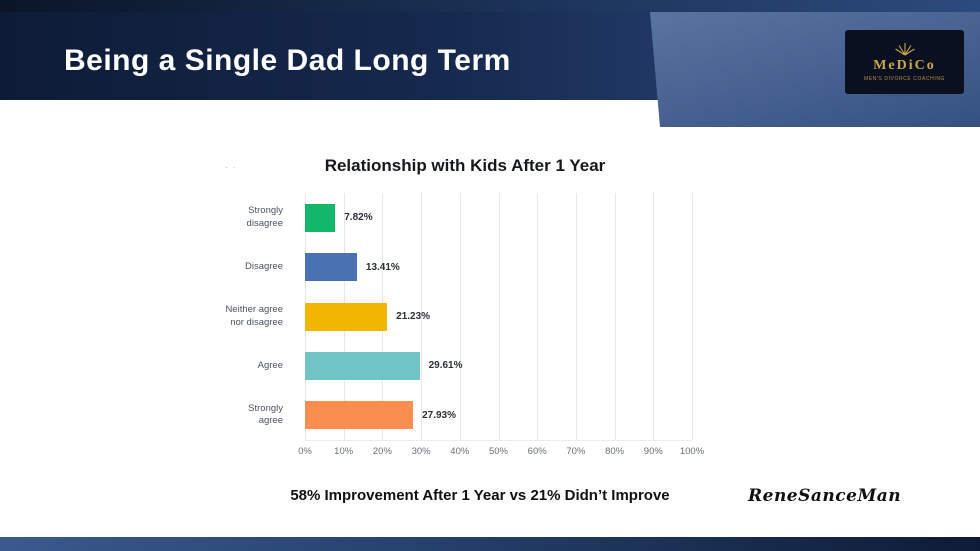 The width and height of the screenshot is (980, 551). I want to click on category-label: Strongly agree, so click(265, 414).